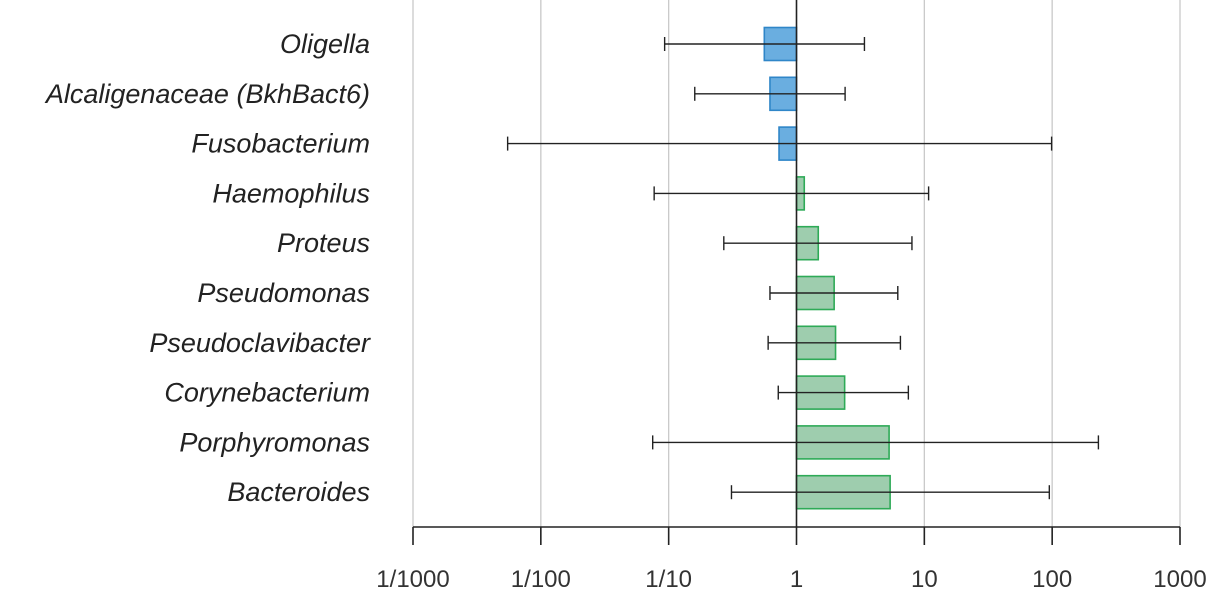 This screenshot has height=596, width=1213. What do you see at coordinates (791, 559) in the screenshot?
I see `x-axis: 1/1000 1/100 1/10 1 10 100 1000` at bounding box center [791, 559].